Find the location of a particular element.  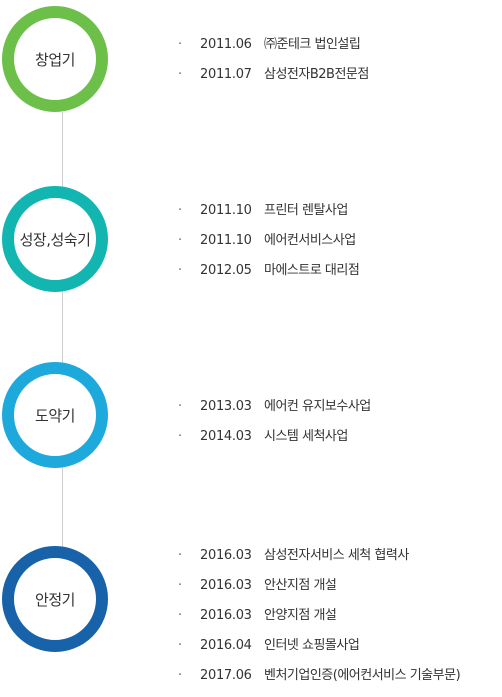

history-description: 에어컨 유지보수사업 is located at coordinates (317, 406).